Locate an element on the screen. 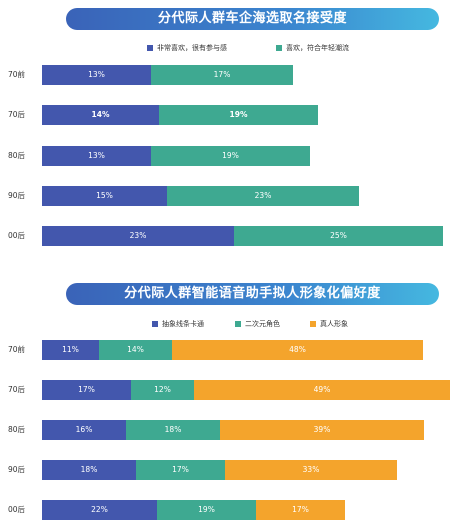 This screenshot has height=520, width=457. data-label: 16% is located at coordinates (84, 429).